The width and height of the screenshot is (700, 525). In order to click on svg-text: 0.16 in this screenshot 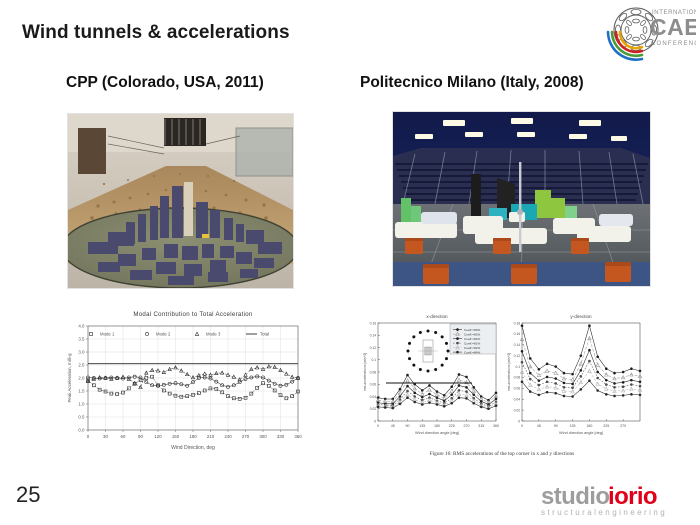, I will do `click(517, 334)`.